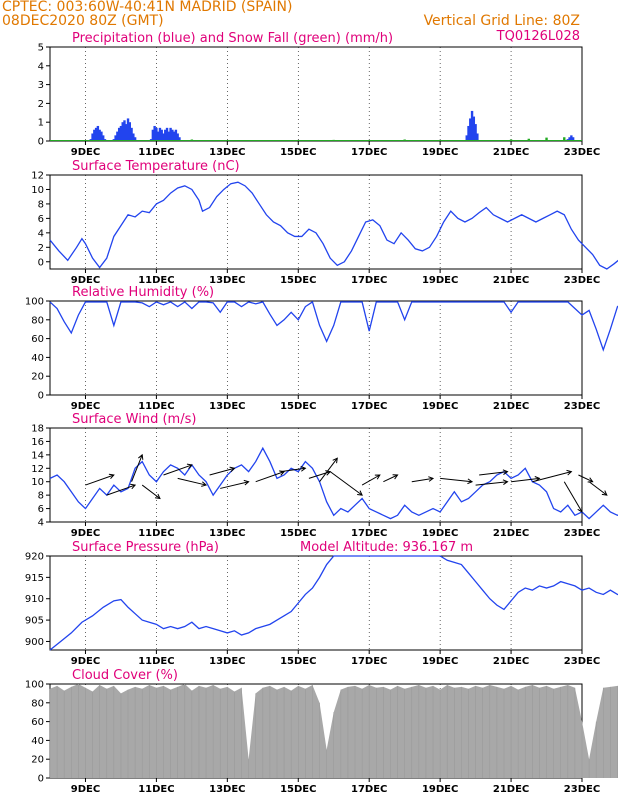 Image resolution: width=618 pixels, height=800 pixels. Describe the element at coordinates (34, 557) in the screenshot. I see `y-tick-label: 920` at that location.